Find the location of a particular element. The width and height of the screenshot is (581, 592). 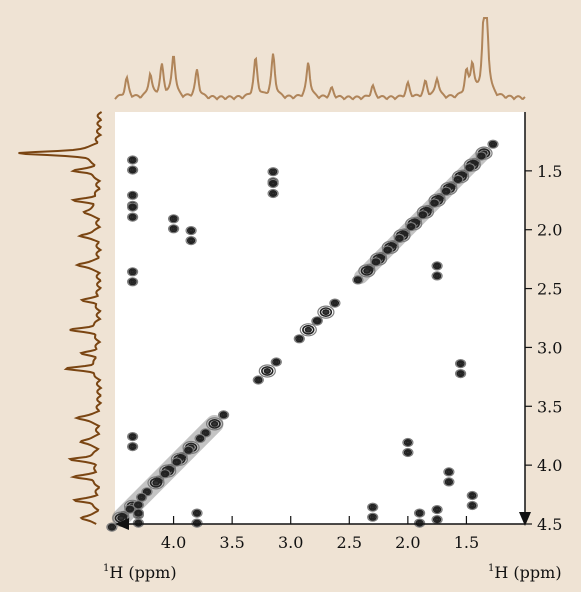

x-tick-label: 4.0 is located at coordinates (173, 542).